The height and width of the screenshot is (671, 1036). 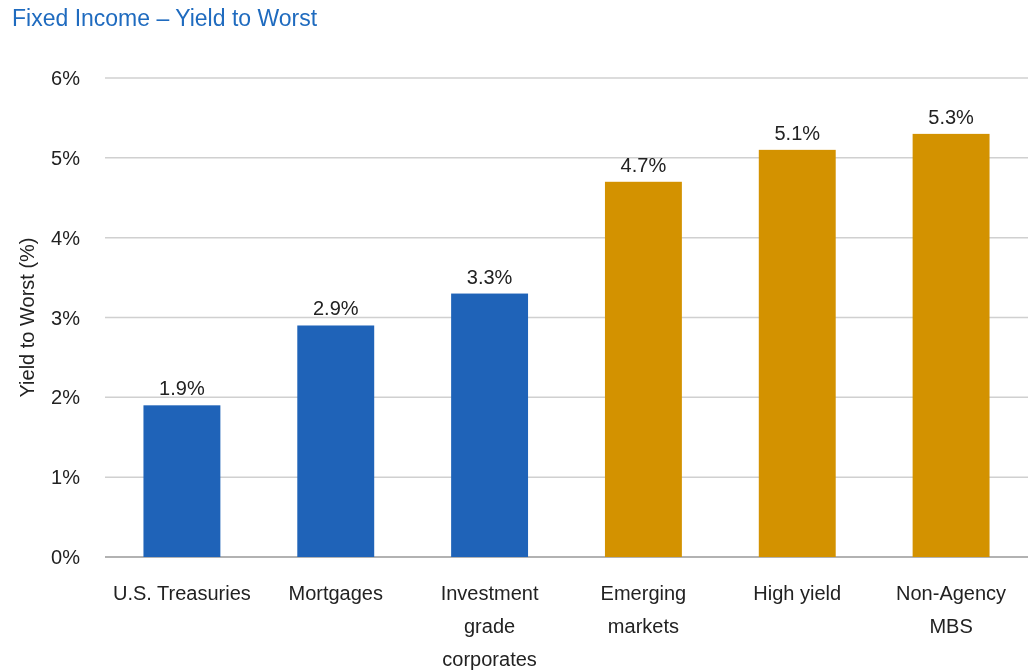 What do you see at coordinates (66, 477) in the screenshot?
I see `y-tick-label: 1%` at bounding box center [66, 477].